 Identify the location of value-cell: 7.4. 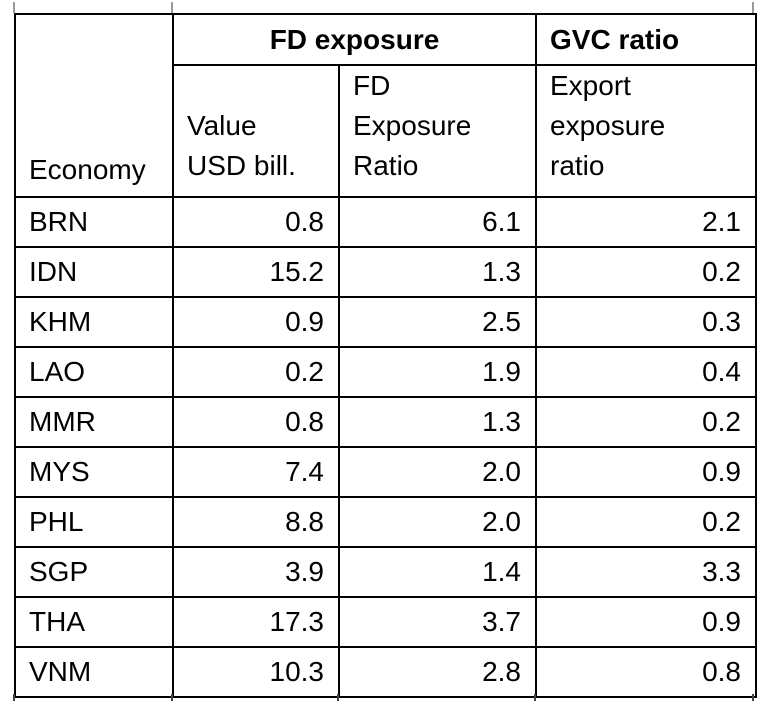
(256, 472).